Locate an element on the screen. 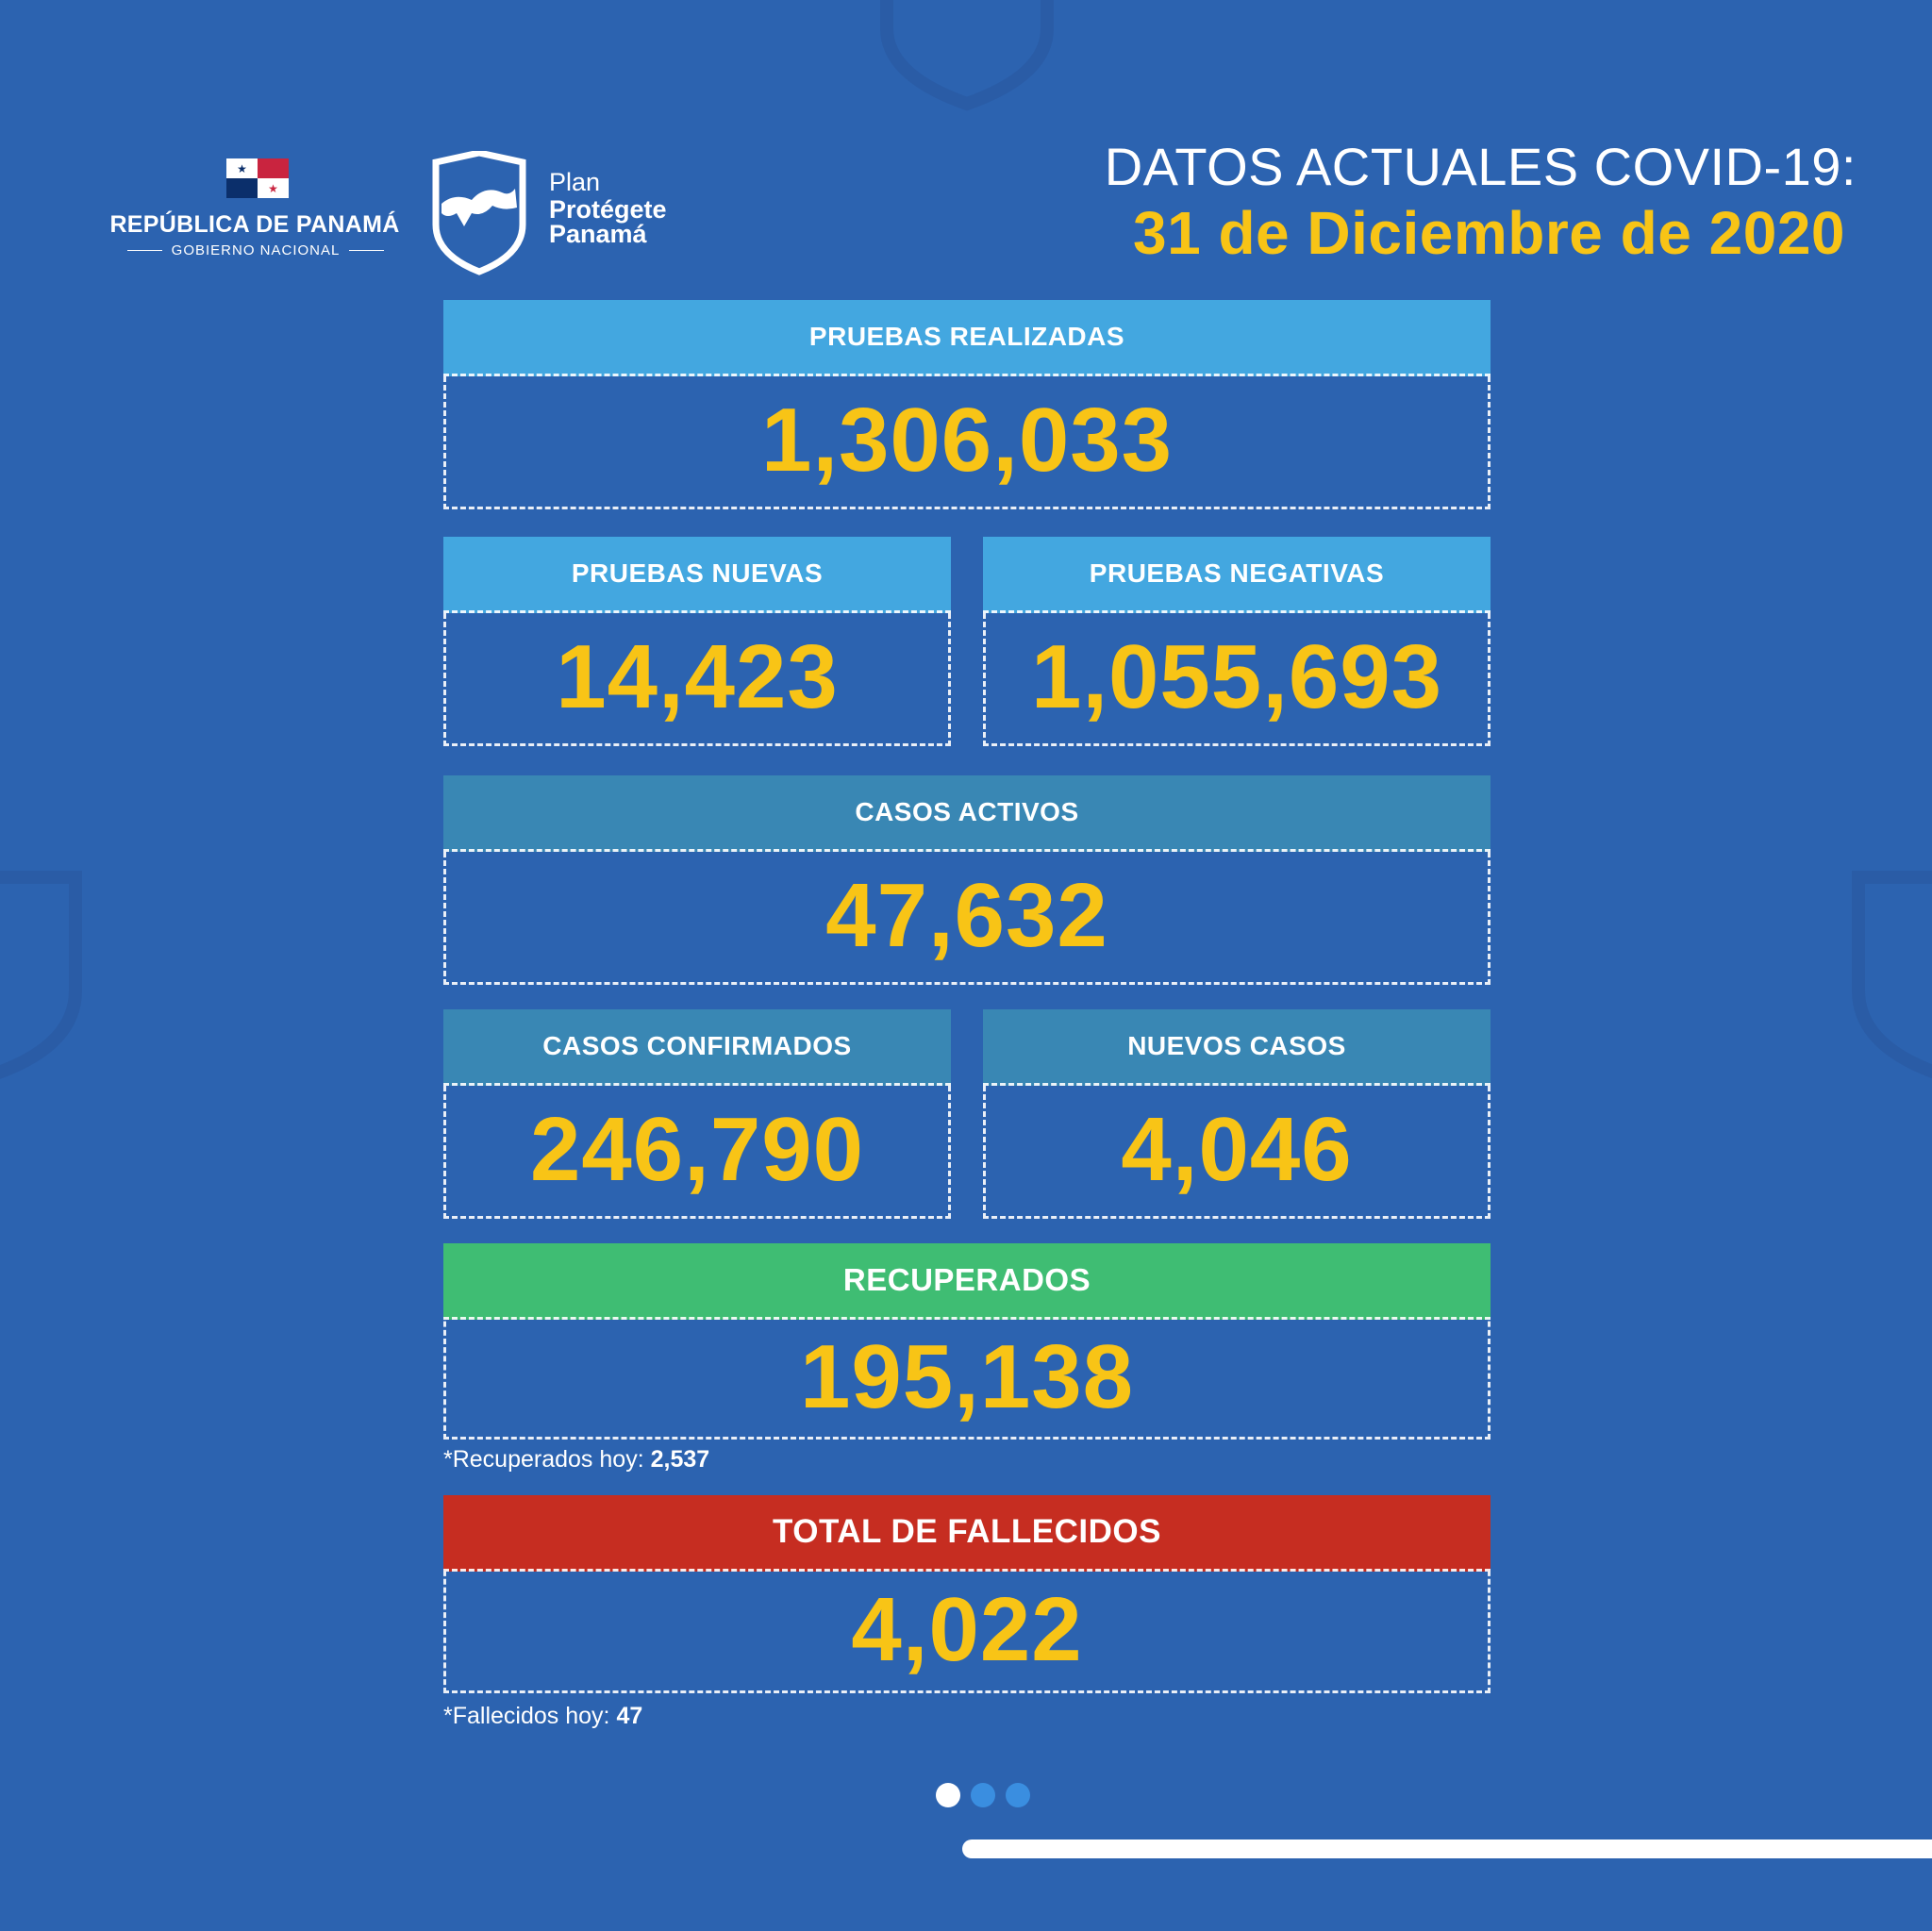  government-subtitle-text: GOBIERNO NACIONAL is located at coordinates (256, 250).